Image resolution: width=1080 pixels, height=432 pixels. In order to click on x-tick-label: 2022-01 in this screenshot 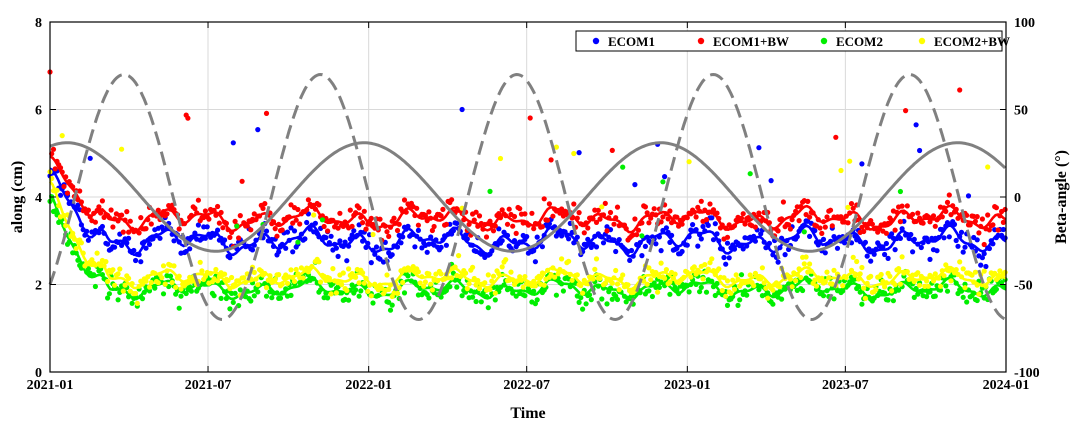, I will do `click(368, 385)`.